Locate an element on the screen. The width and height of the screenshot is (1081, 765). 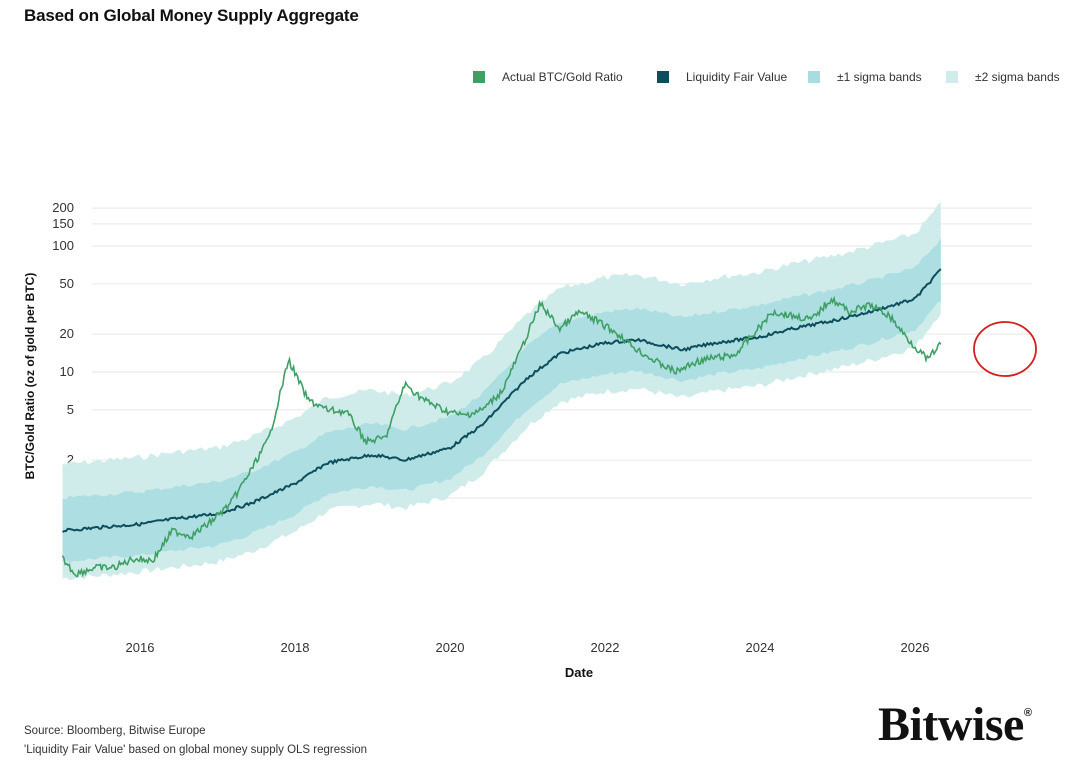
highlight-circle is located at coordinates (1005, 349).